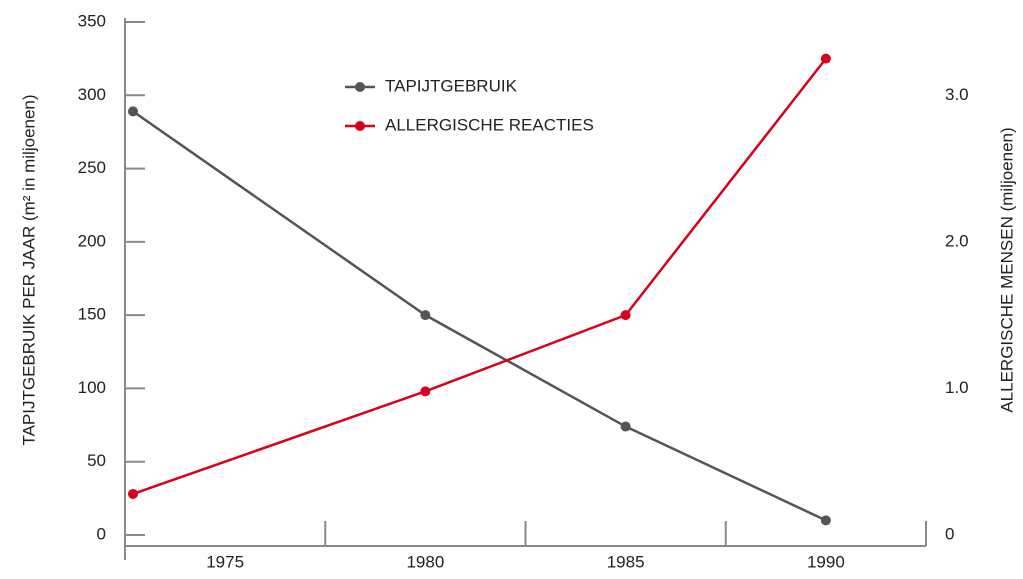 Image resolution: width=1023 pixels, height=579 pixels. What do you see at coordinates (957, 94) in the screenshot?
I see `y2-tick-label: 3.0` at bounding box center [957, 94].